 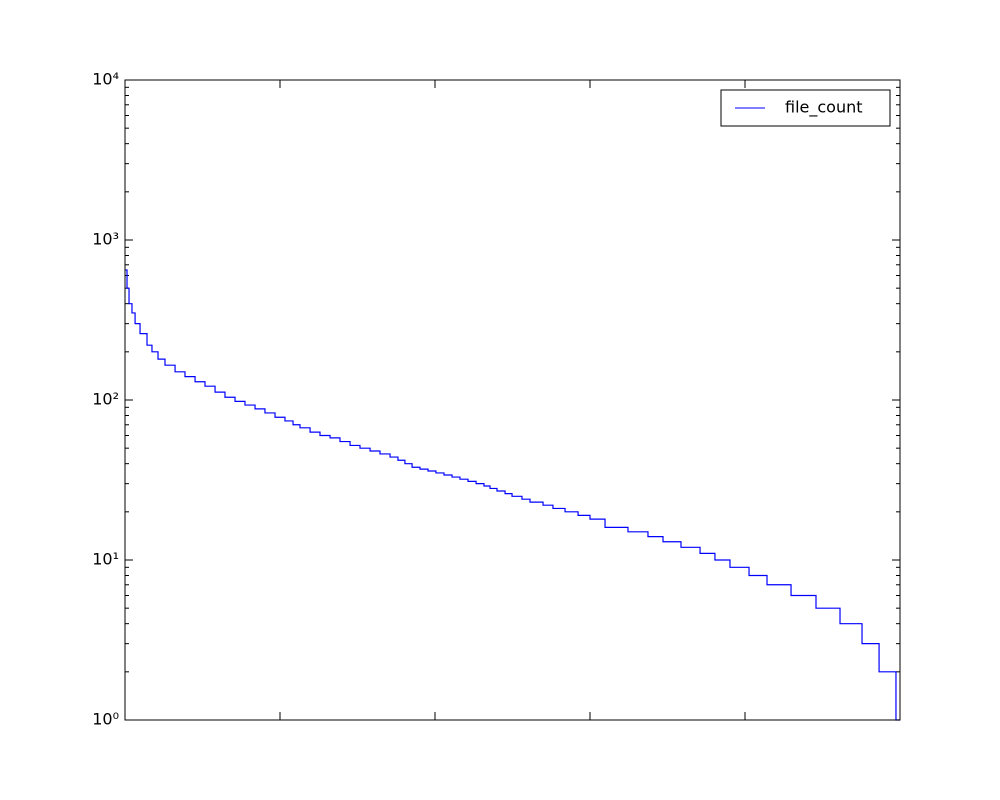 I want to click on legend-label: file_count, so click(x=824, y=108).